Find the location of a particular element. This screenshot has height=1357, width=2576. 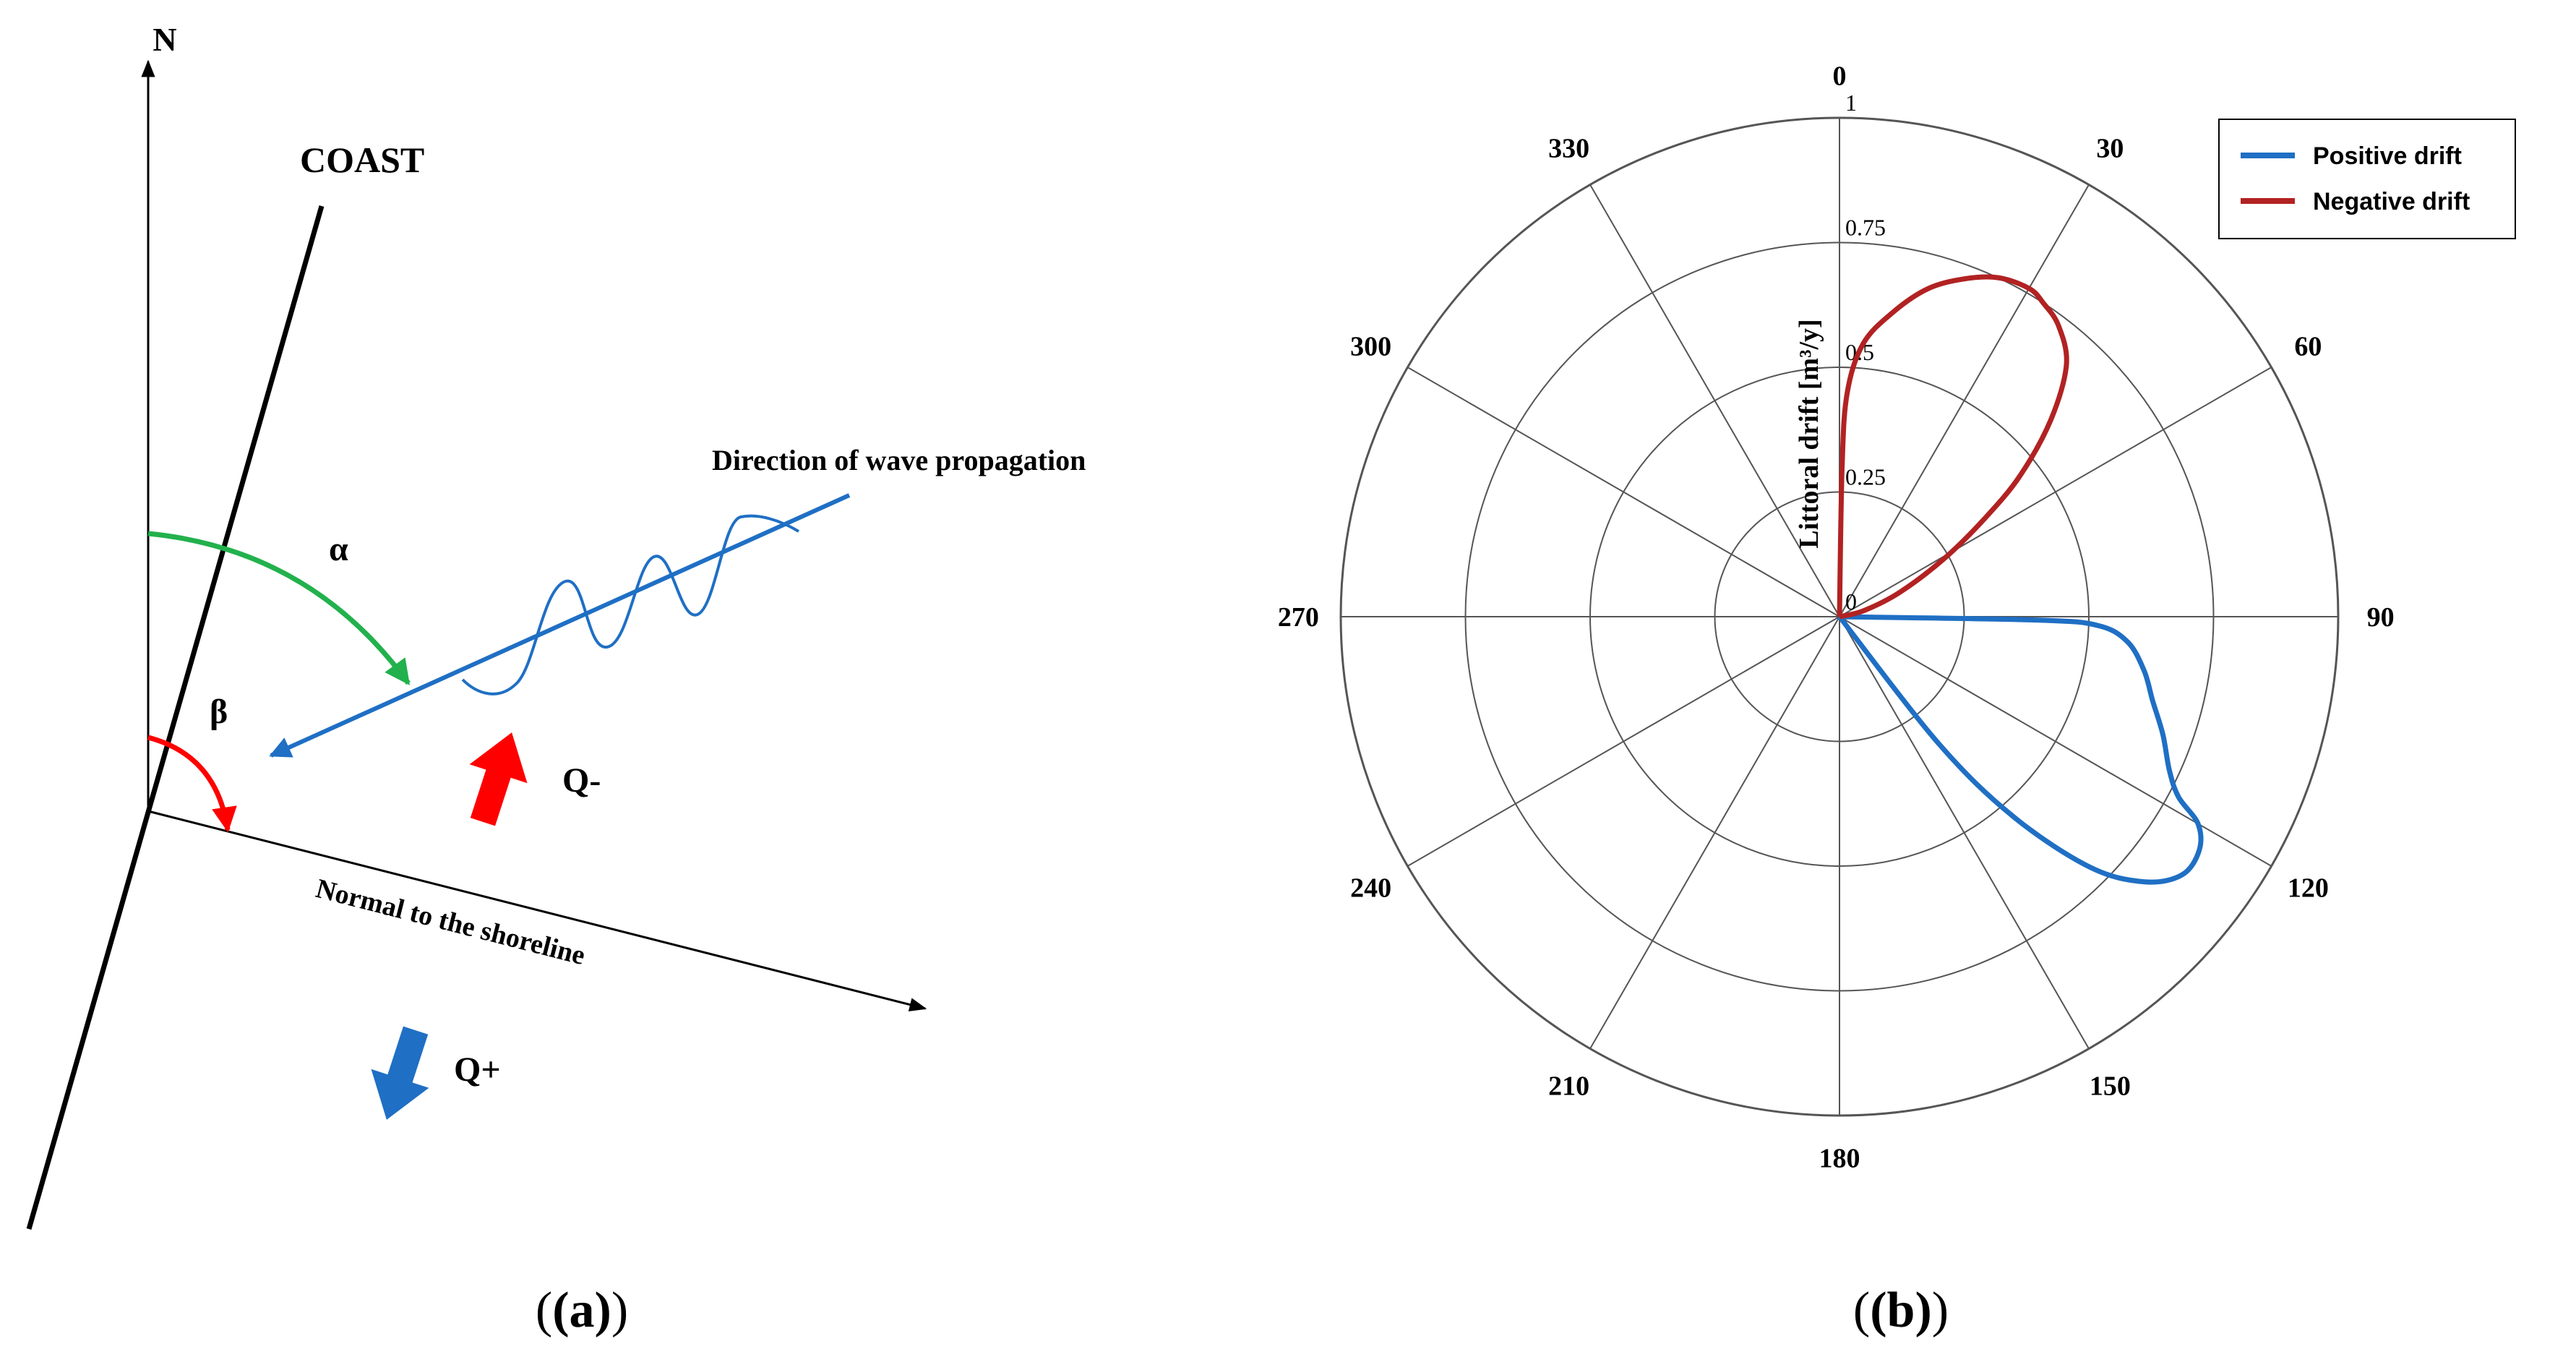

series-positive-drift is located at coordinates (2021, 749).